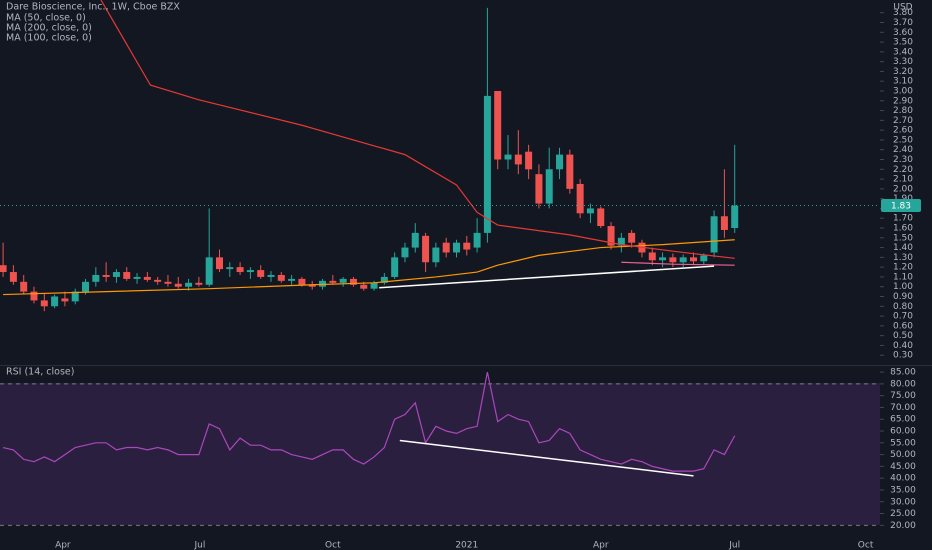 The height and width of the screenshot is (550, 932). Describe the element at coordinates (903, 277) in the screenshot. I see `y-tick-label: 1.10` at that location.